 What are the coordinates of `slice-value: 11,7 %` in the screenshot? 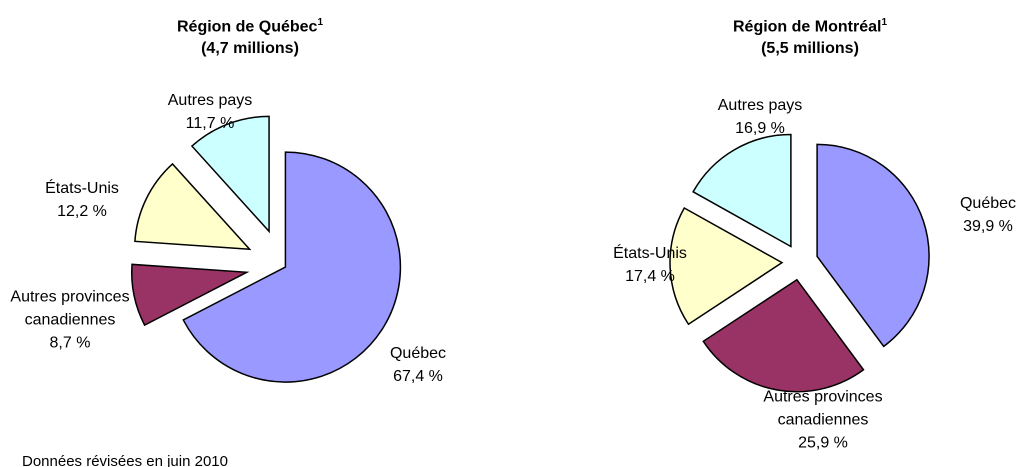 It's located at (210, 123).